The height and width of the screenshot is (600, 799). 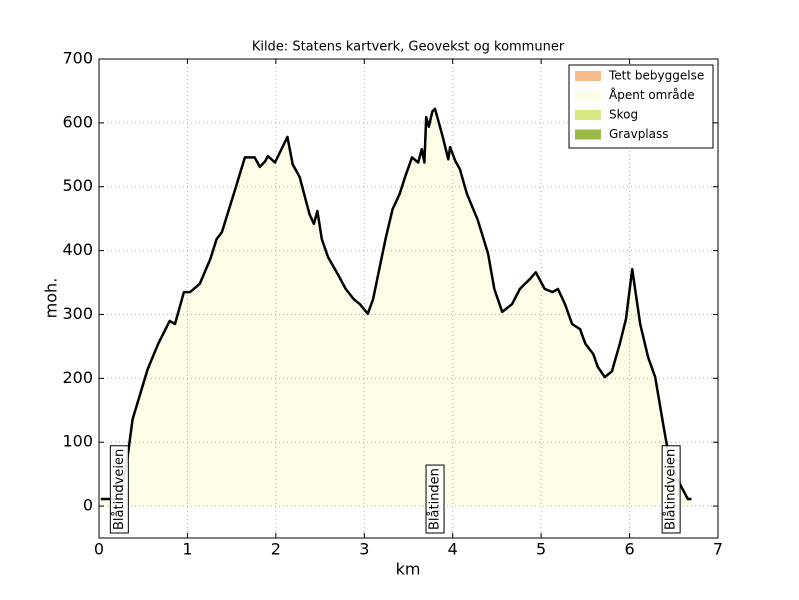 I want to click on y-tick-label: 700, so click(x=77, y=58).